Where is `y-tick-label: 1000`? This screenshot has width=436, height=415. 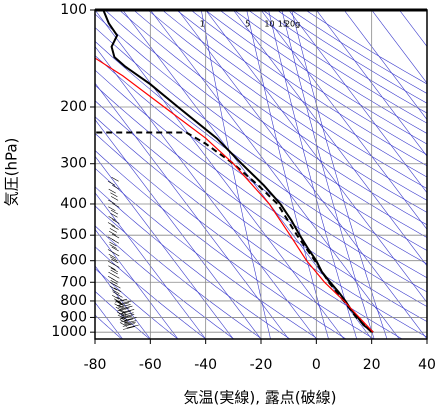
y-tick-label: 1000 is located at coordinates (69, 332).